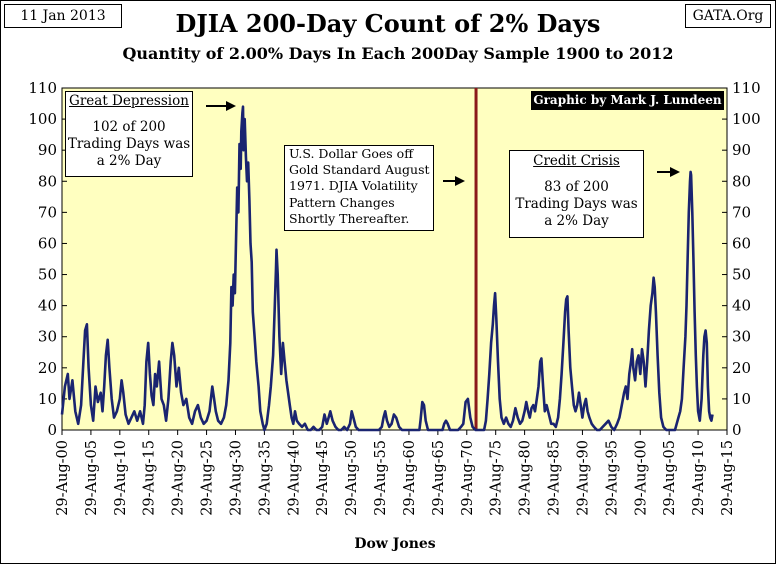 The height and width of the screenshot is (564, 776). I want to click on x-tick-label: 29-Aug-45, so click(323, 478).